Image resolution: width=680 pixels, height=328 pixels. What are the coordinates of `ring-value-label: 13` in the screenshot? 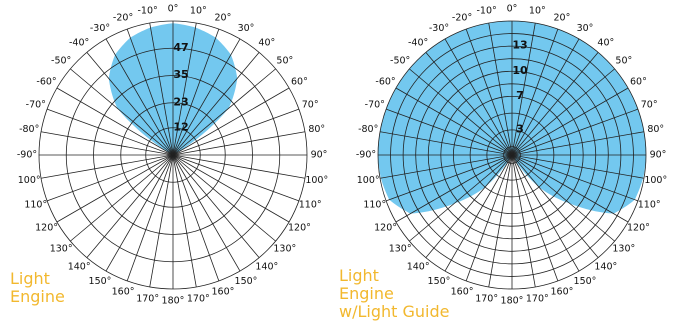 It's located at (519, 45).